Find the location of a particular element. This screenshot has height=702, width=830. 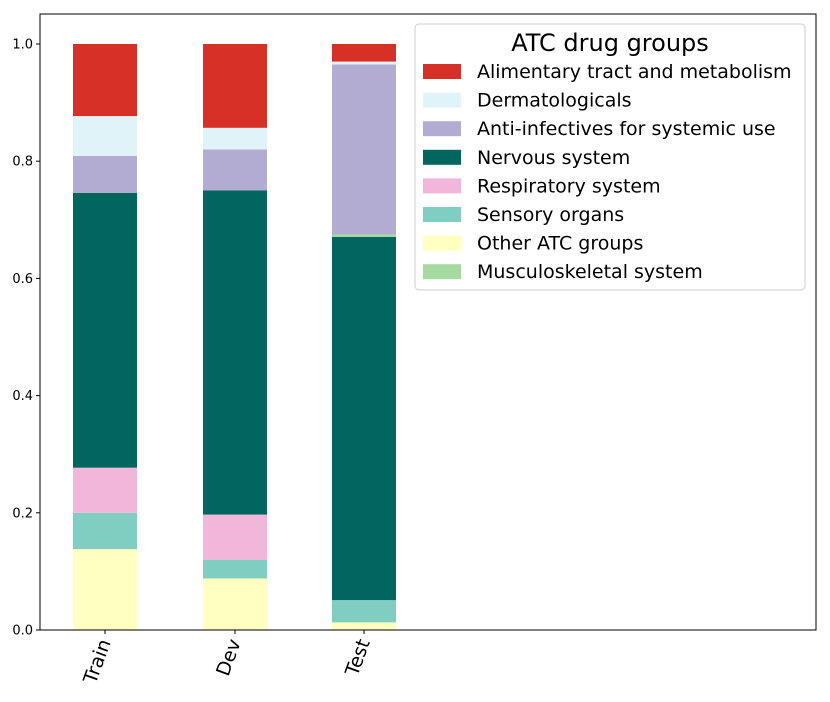

y-tick-label: 0.4 is located at coordinates (22, 396).